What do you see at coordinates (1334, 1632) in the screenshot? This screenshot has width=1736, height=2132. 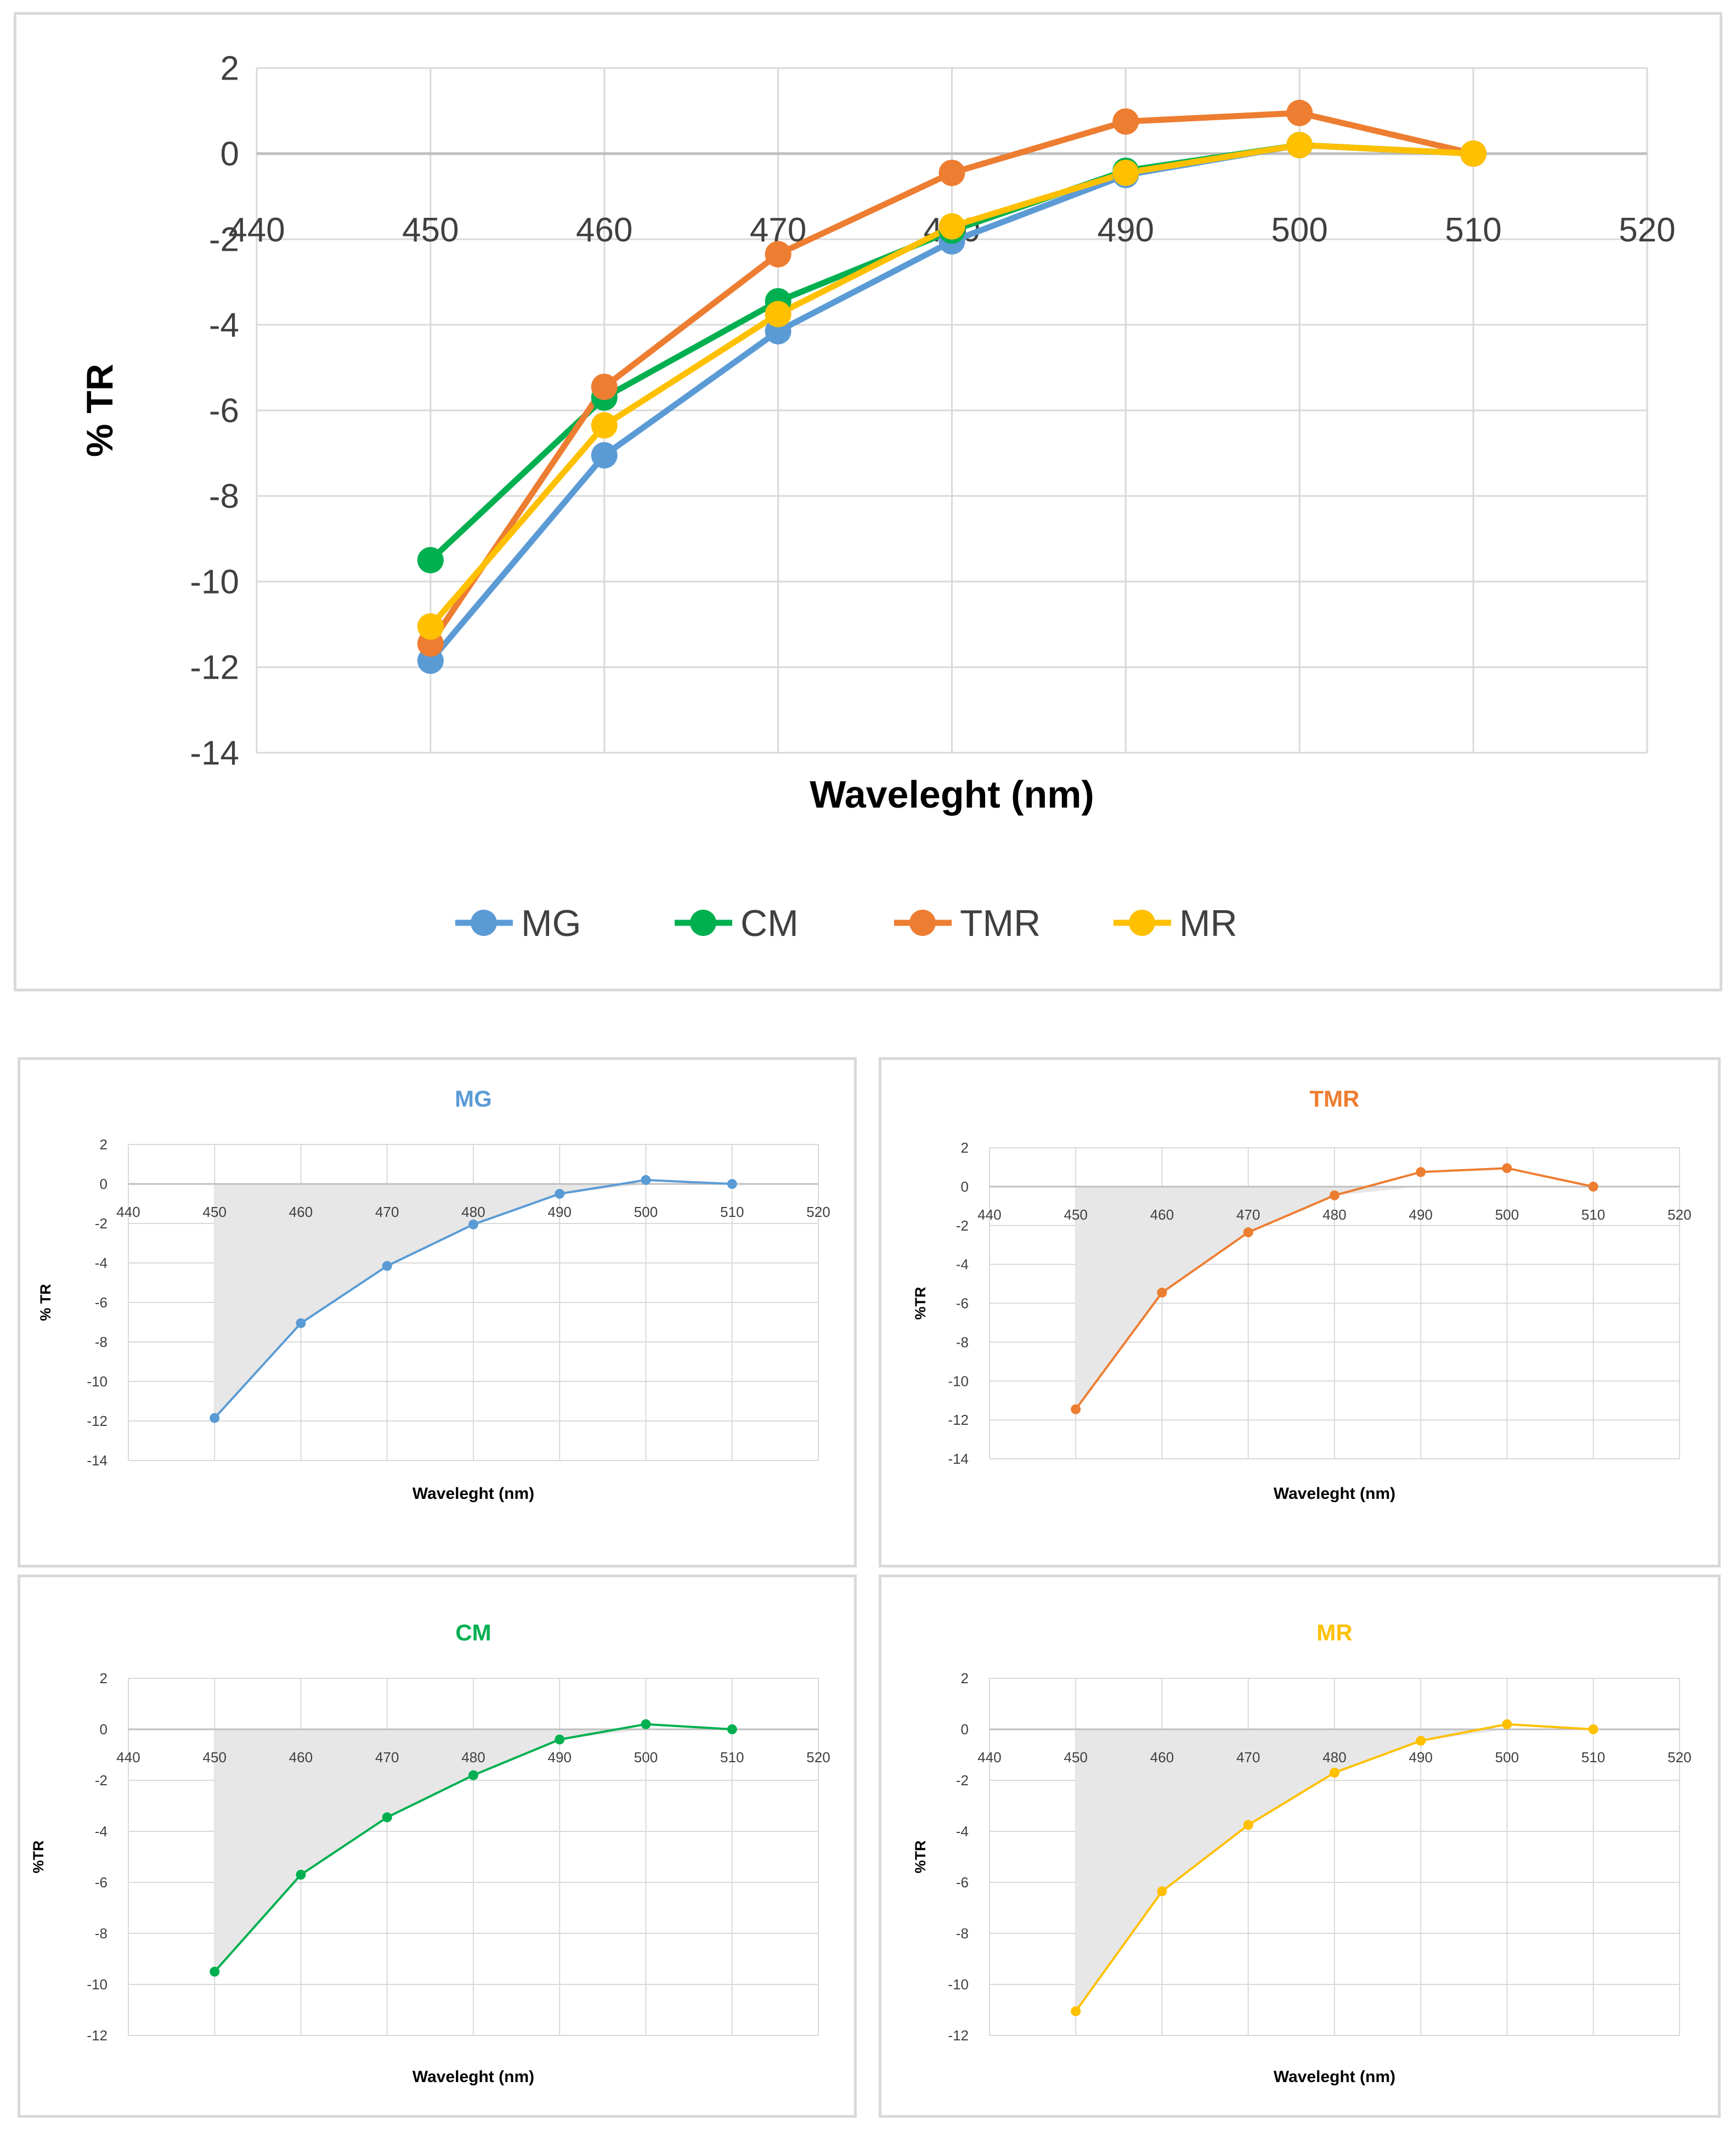 I see `chart-title: MR` at bounding box center [1334, 1632].